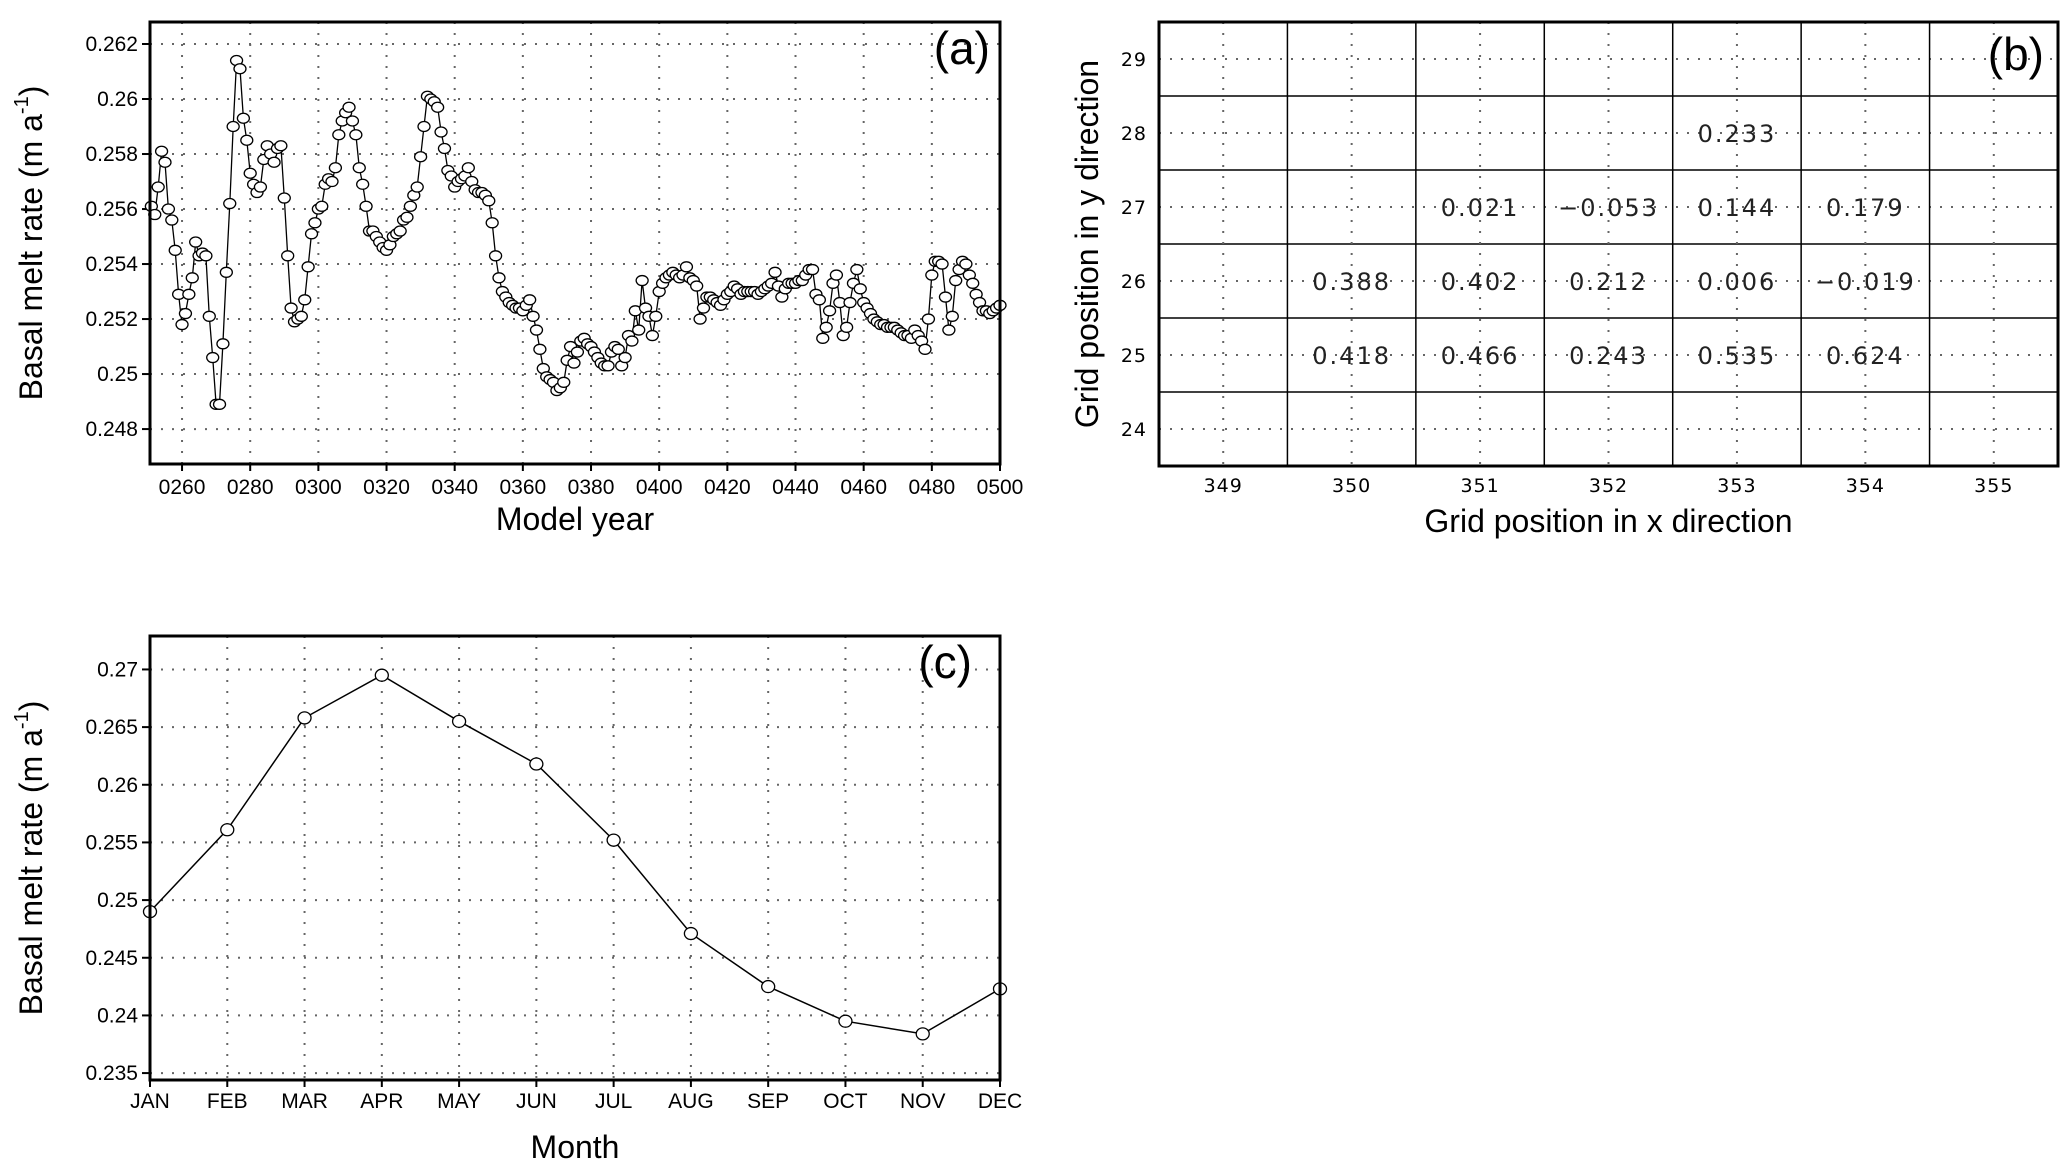 The image size is (2067, 1166). Describe the element at coordinates (945, 662) in the screenshot. I see `panel-label: (c)` at that location.